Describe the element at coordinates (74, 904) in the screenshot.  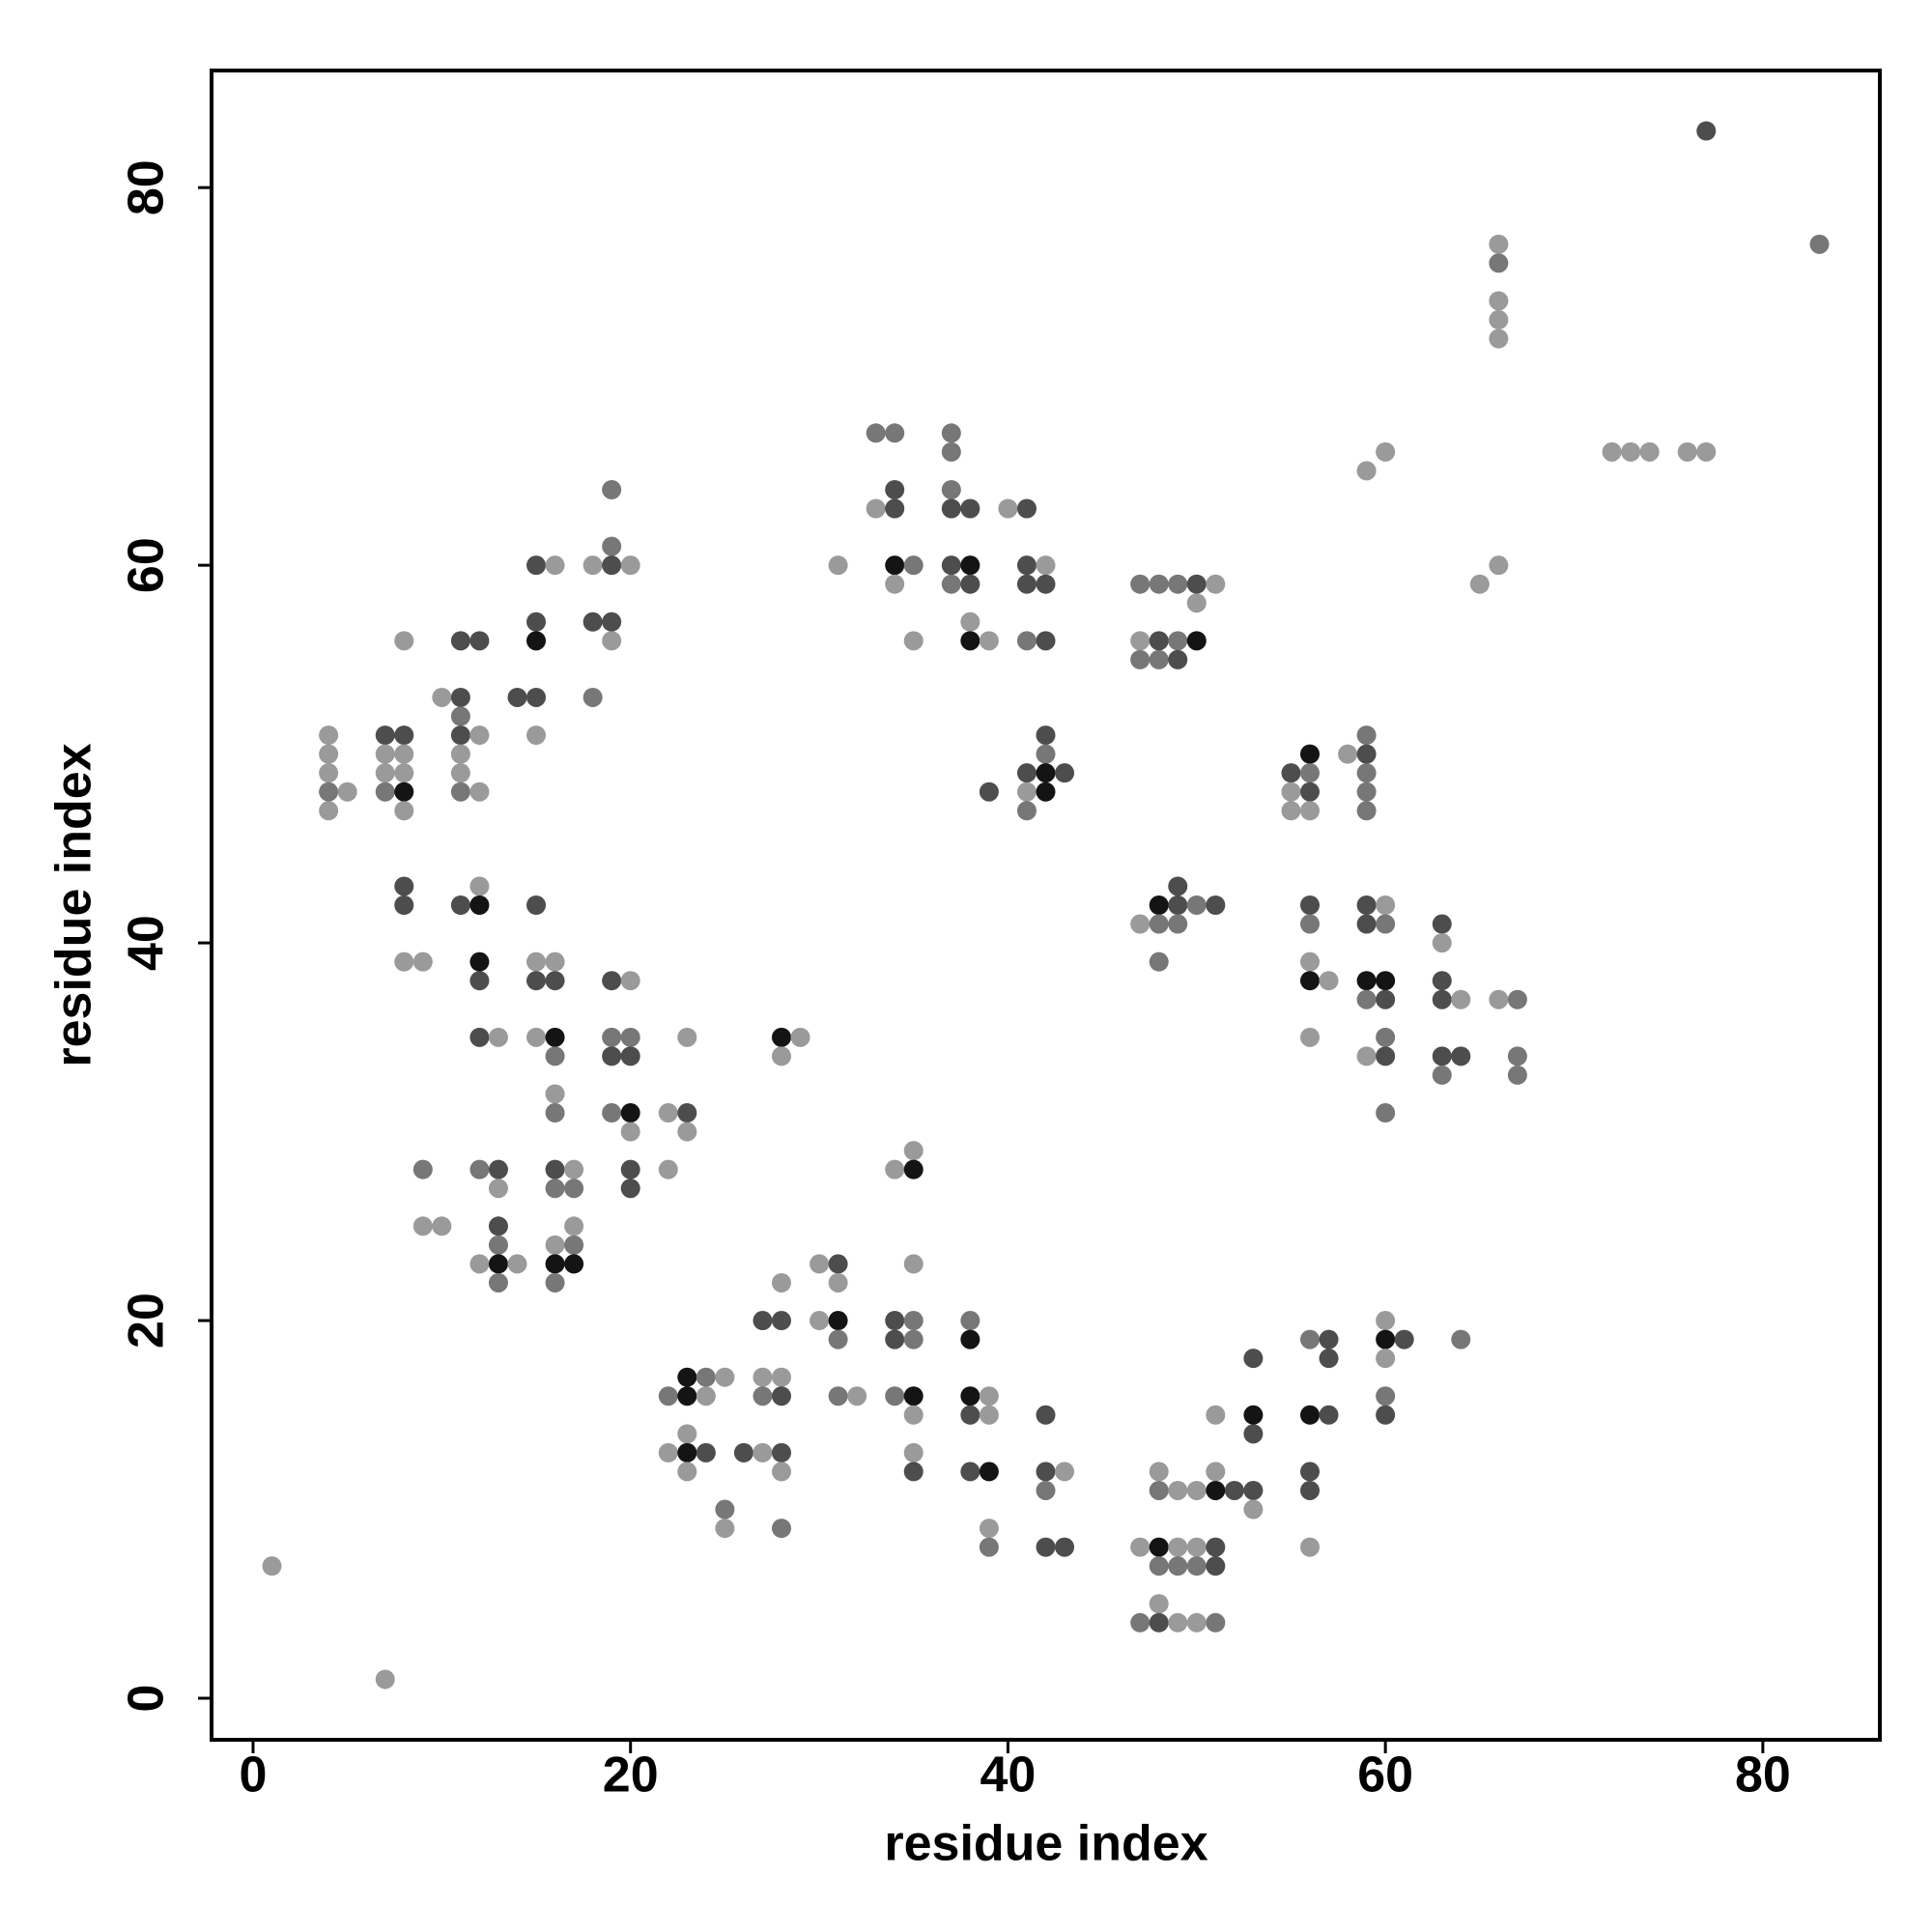
I see `y-axis-label: residue index` at that location.